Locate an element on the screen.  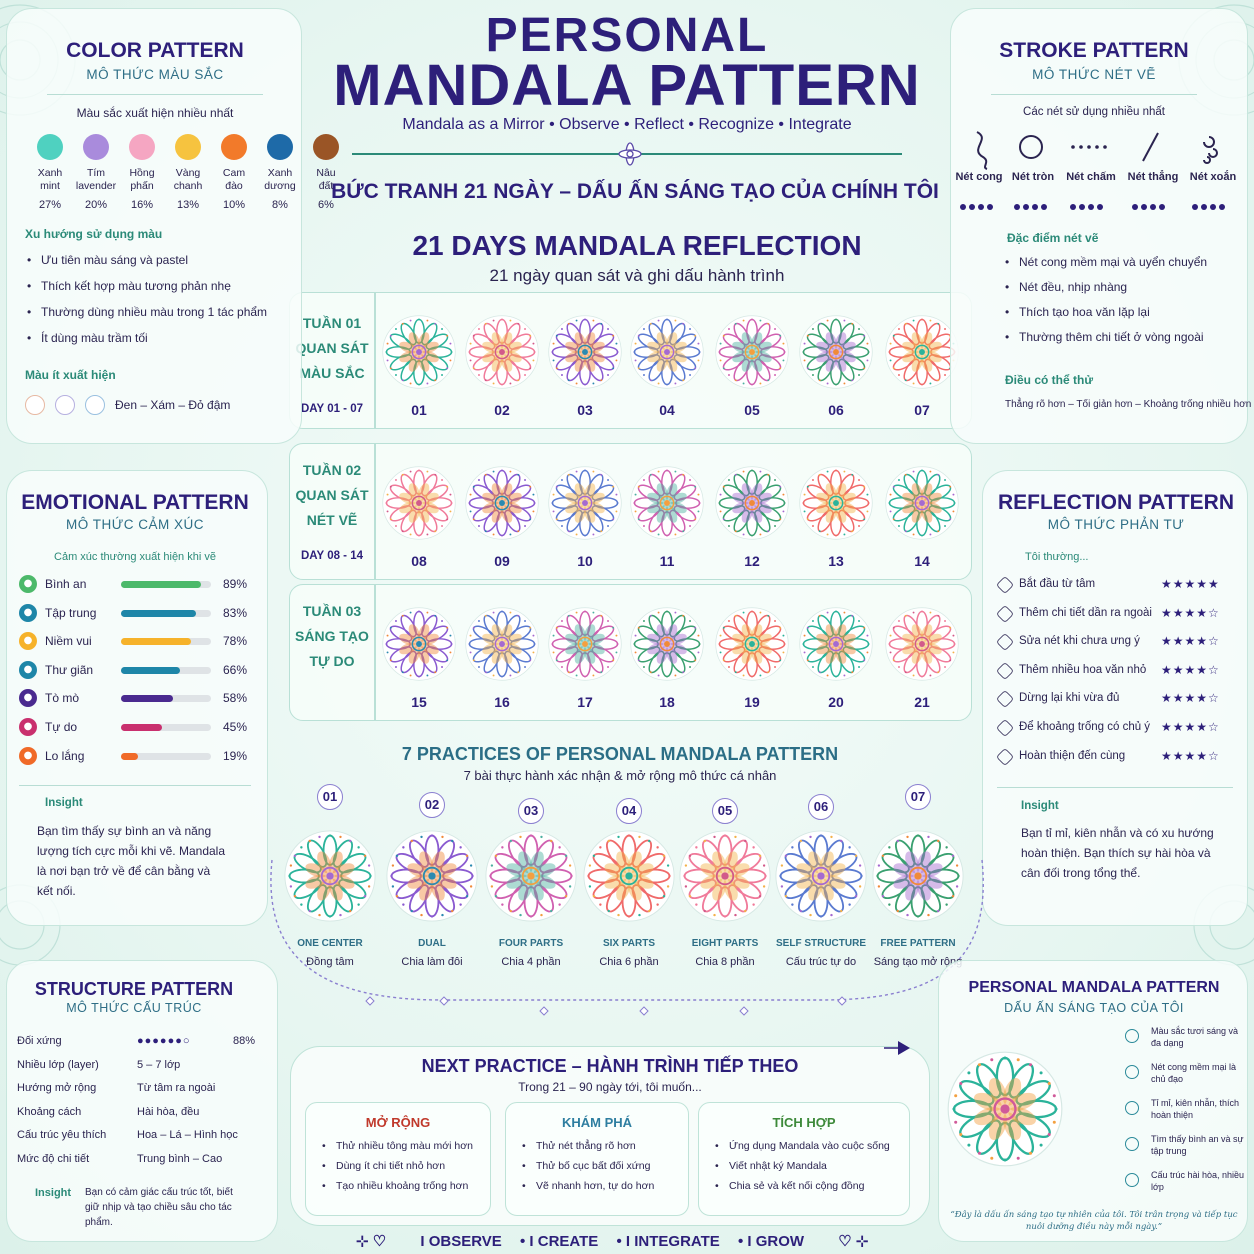
signature-trait: Nét cong mềm mại là chủ đạo is located at coordinates (1194, 1073).